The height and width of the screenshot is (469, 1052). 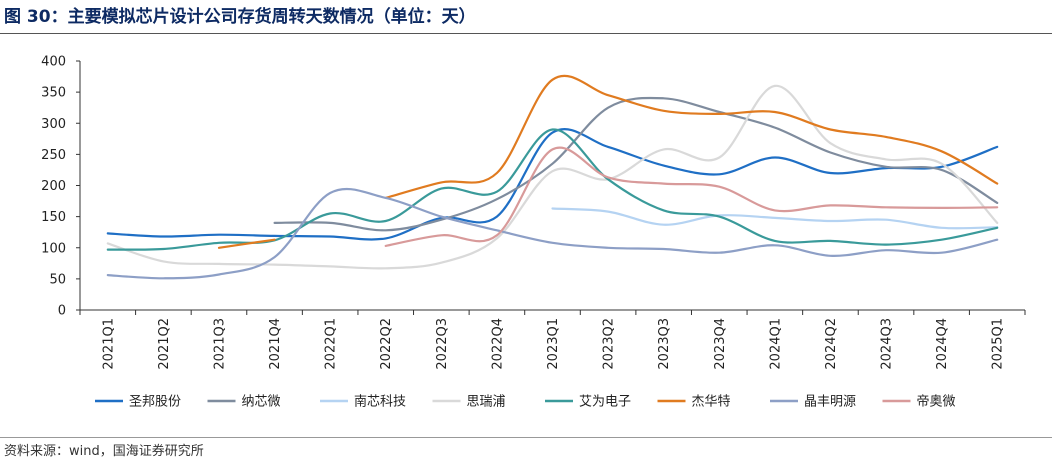 What do you see at coordinates (386, 344) in the screenshot?
I see `x-tick-label: 2022Q2` at bounding box center [386, 344].